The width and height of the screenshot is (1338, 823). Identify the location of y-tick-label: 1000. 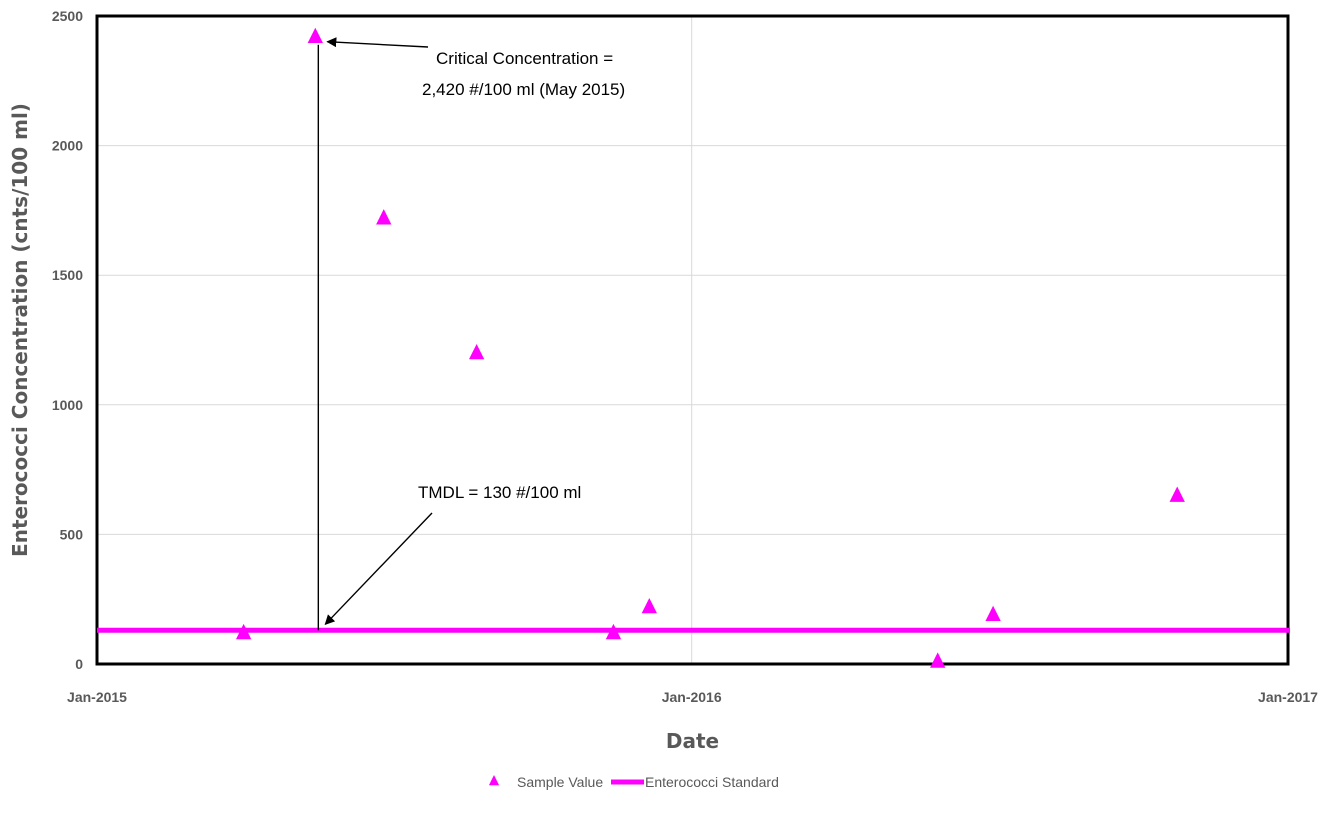
(67, 405).